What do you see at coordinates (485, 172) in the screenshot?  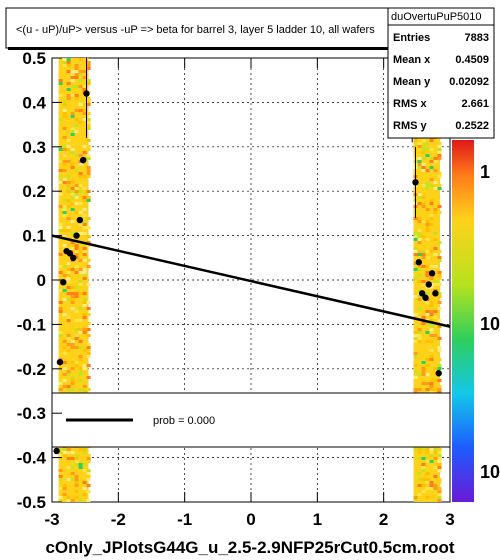 I see `colz-label-1: 1` at bounding box center [485, 172].